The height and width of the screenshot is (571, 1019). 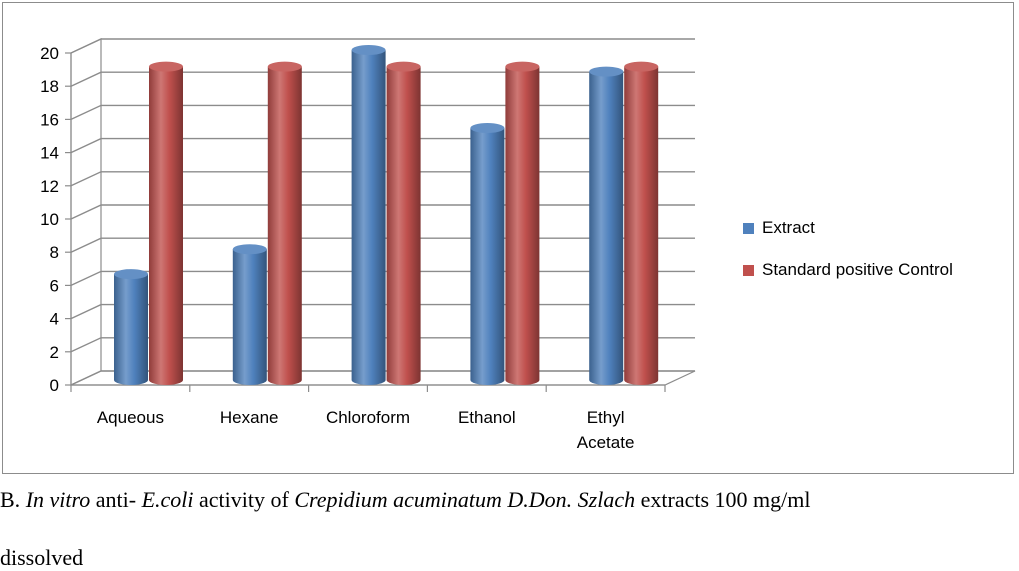 What do you see at coordinates (249, 317) in the screenshot?
I see `bar-extract-hexane: Extract: 8` at bounding box center [249, 317].